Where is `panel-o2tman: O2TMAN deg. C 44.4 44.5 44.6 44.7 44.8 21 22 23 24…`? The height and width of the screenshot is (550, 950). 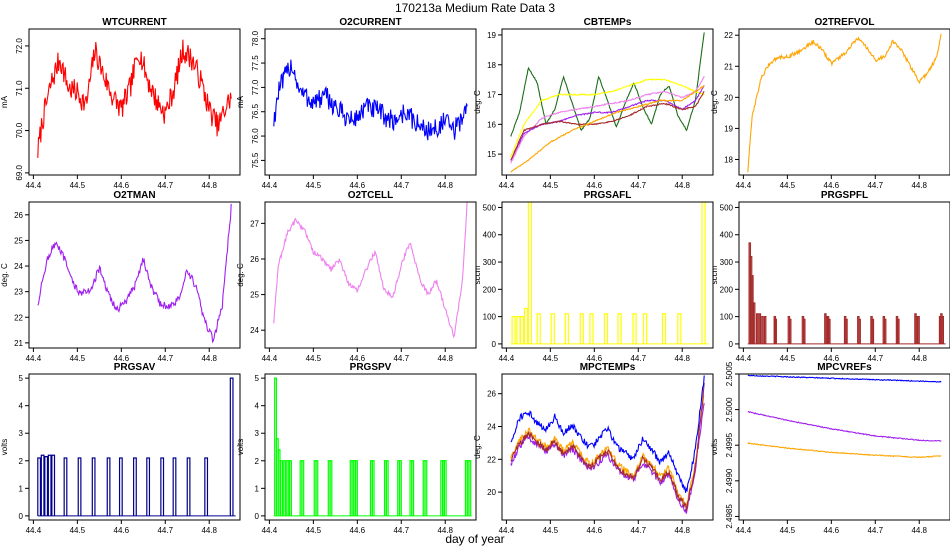
panel-o2tman: O2TMAN deg. C 44.4 44.5 44.6 44.7 44.8 21 22 23 24… is located at coordinates (120, 276).